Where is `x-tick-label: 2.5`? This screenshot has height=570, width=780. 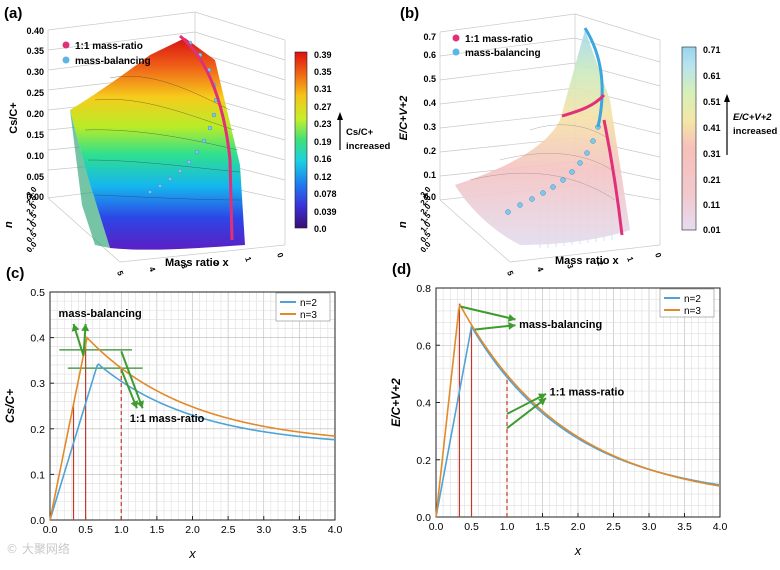 x-tick-label: 2.5 is located at coordinates (228, 530).